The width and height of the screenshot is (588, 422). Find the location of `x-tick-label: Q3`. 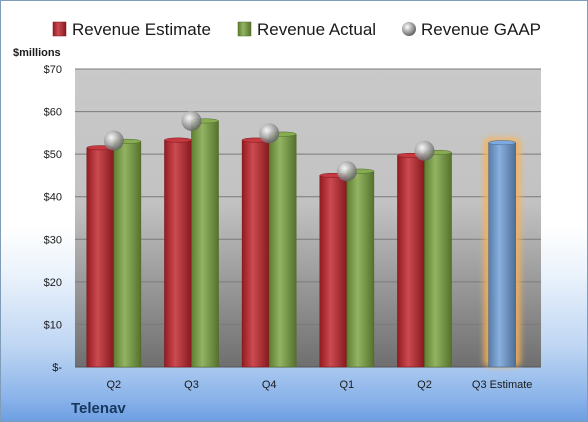

x-tick-label: Q3 is located at coordinates (191, 385).